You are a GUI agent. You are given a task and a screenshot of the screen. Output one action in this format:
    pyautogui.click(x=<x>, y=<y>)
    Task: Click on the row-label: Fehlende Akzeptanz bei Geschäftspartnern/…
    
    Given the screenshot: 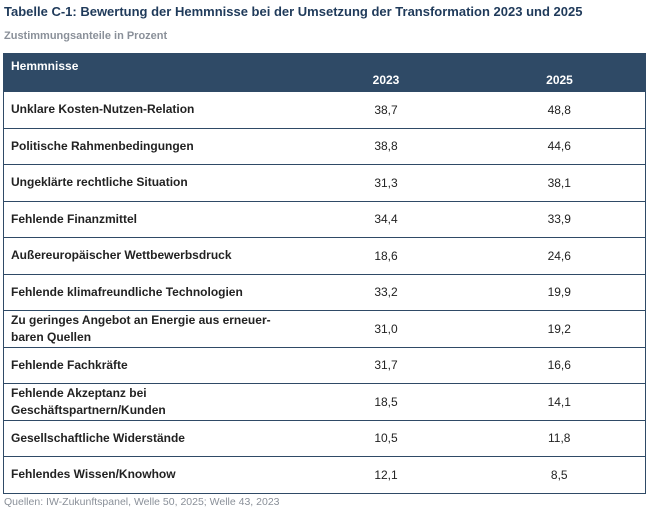 What is the action you would take?
    pyautogui.click(x=151, y=402)
    